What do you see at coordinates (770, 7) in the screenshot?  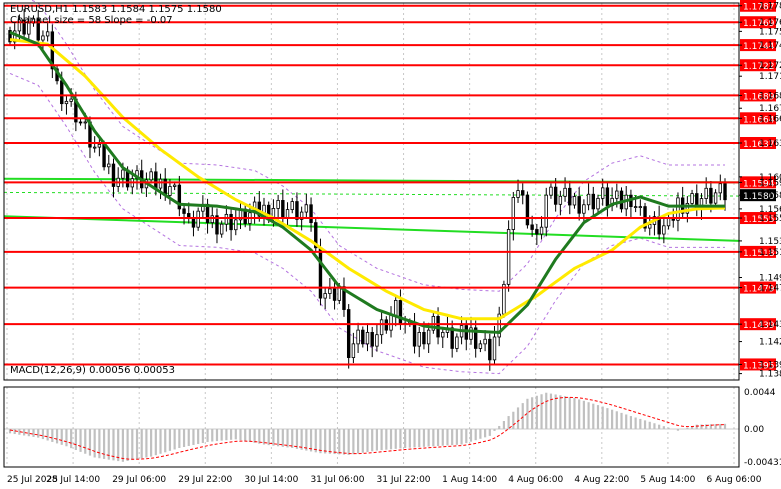 I see `y-tick-label: 1.1787` at bounding box center [770, 7].